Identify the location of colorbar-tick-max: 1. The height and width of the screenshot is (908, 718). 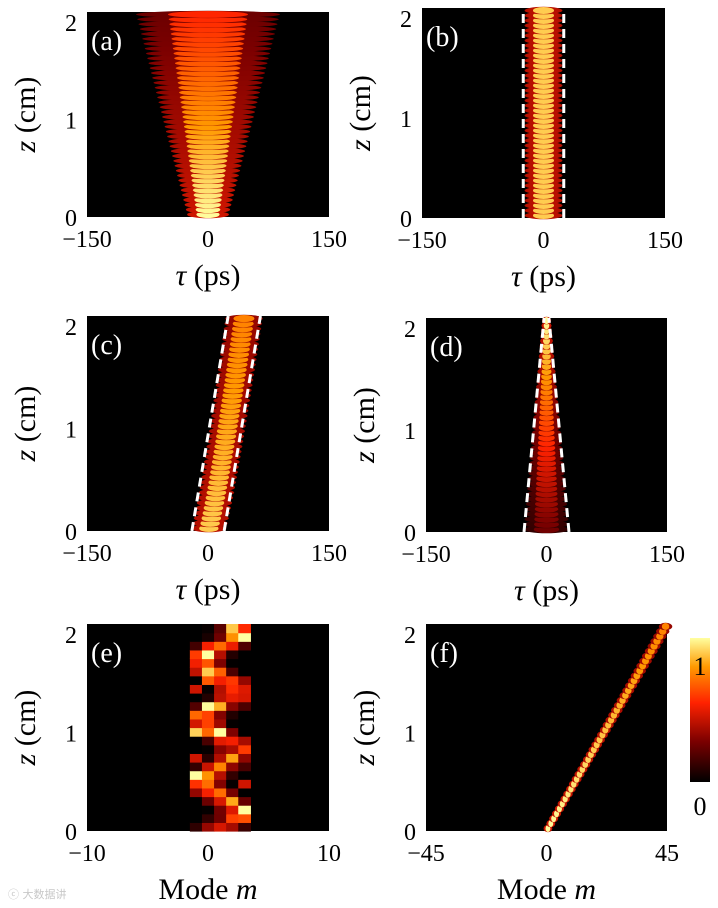
(700, 666).